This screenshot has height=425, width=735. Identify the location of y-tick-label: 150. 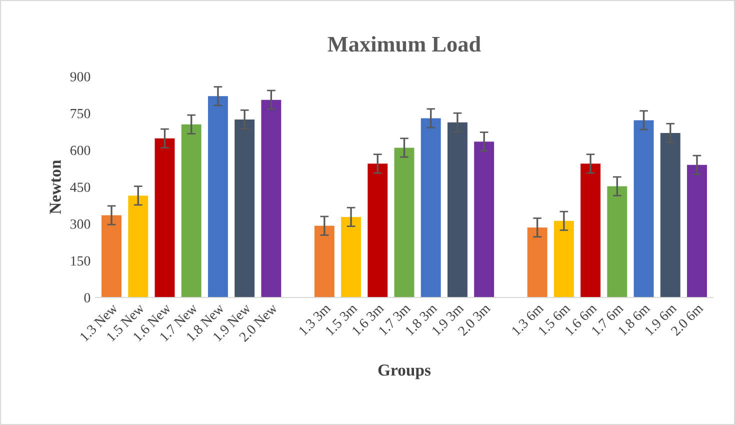
(80, 261).